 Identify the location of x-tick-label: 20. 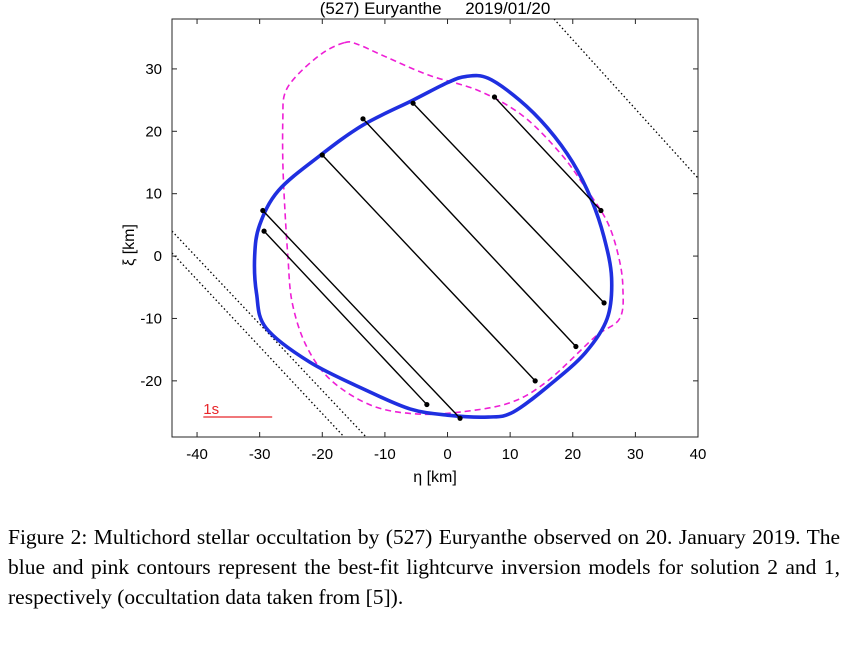
(572, 454).